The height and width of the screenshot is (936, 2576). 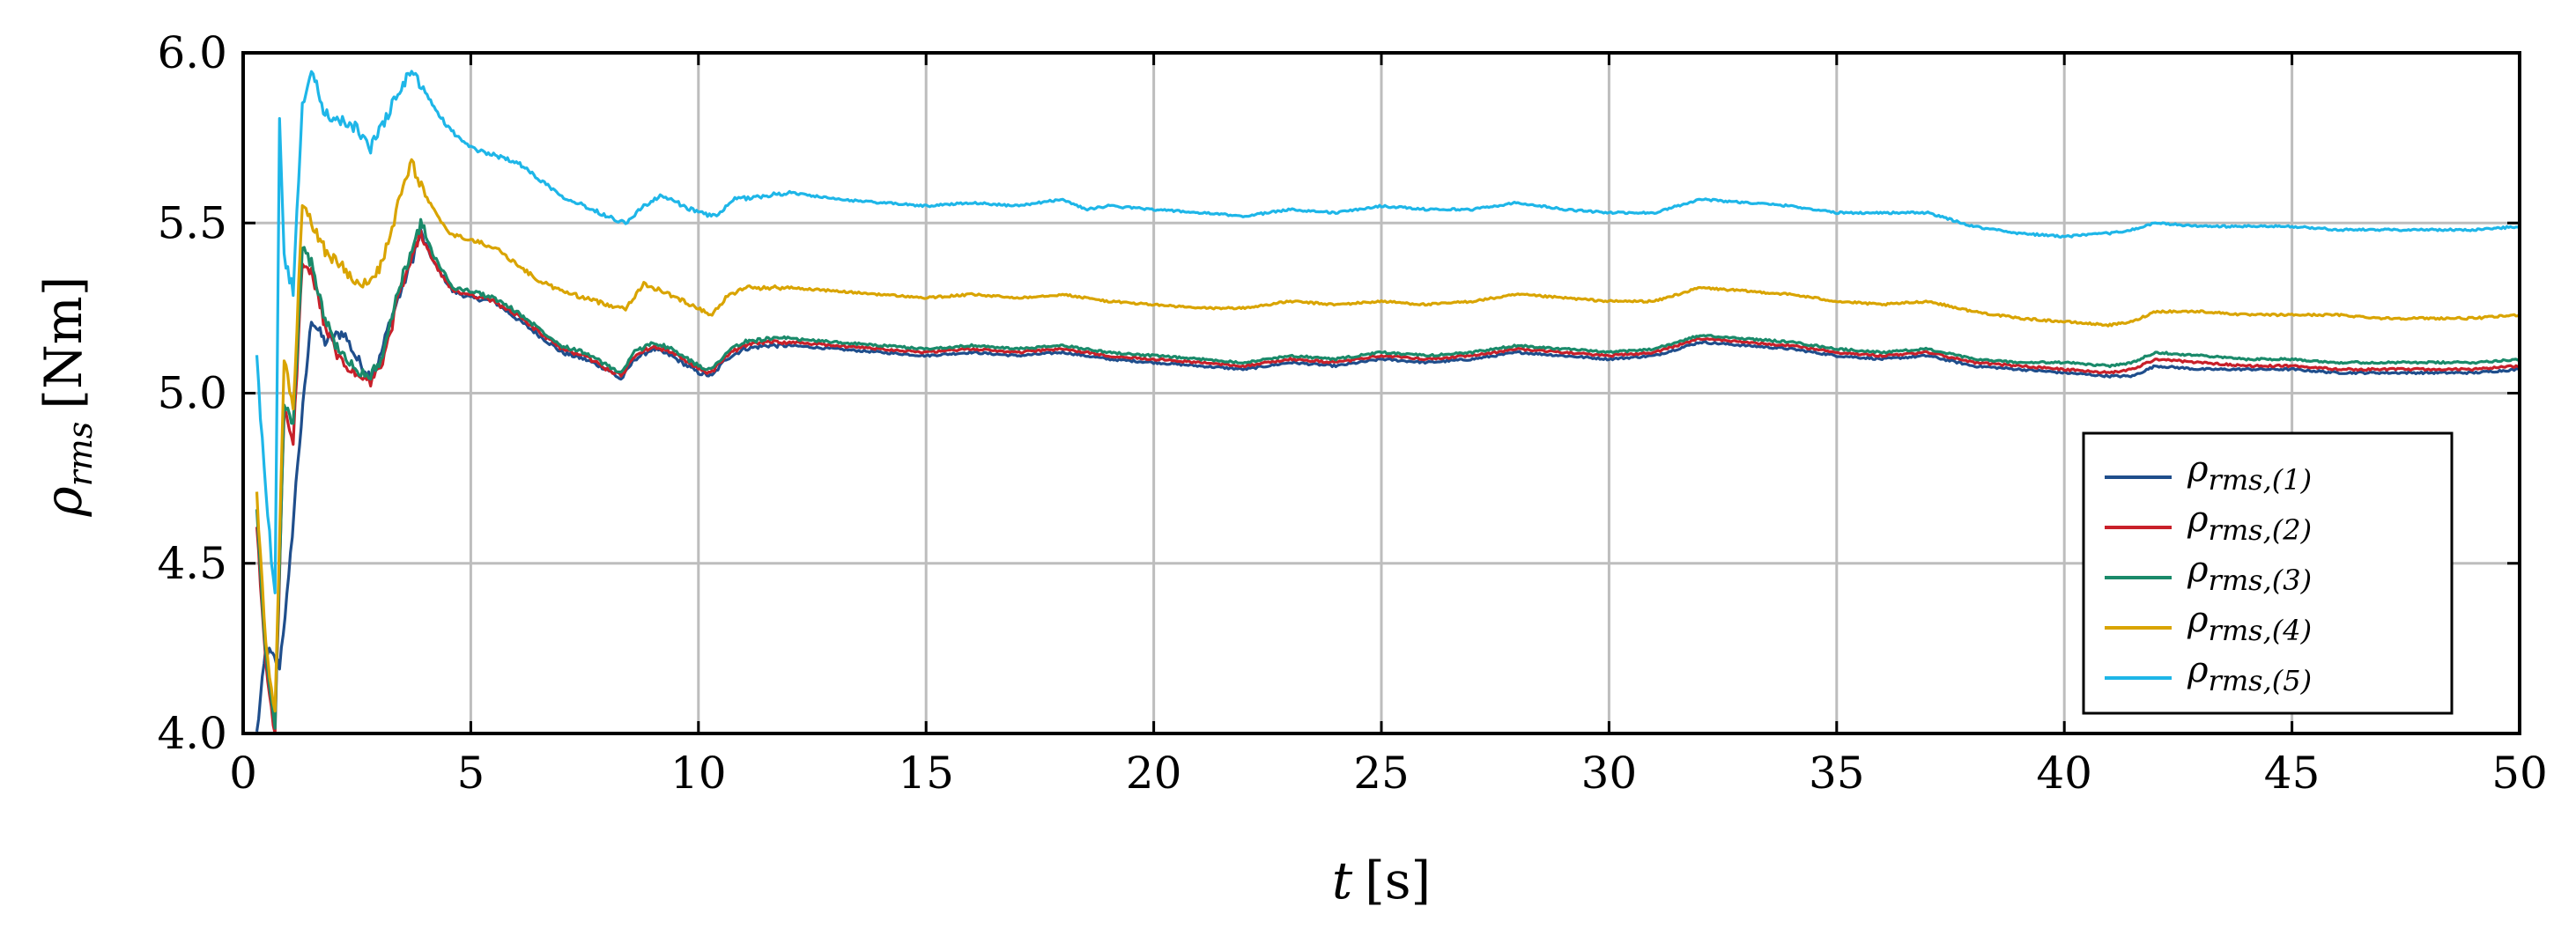 What do you see at coordinates (471, 773) in the screenshot?
I see `x-tick-label: 5` at bounding box center [471, 773].